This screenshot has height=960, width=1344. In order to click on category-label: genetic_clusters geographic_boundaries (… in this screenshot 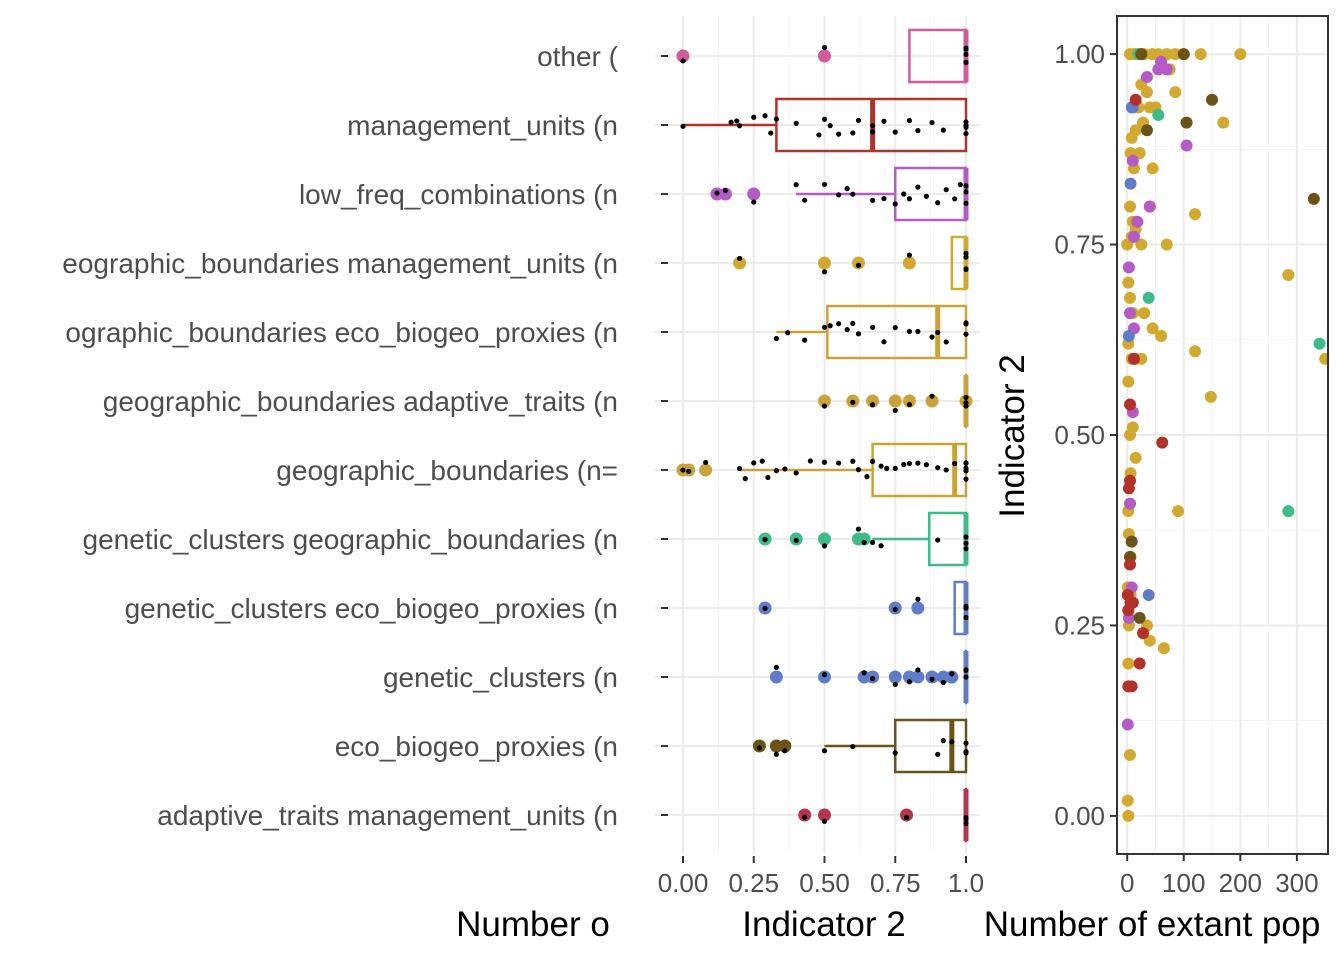, I will do `click(350, 539)`.